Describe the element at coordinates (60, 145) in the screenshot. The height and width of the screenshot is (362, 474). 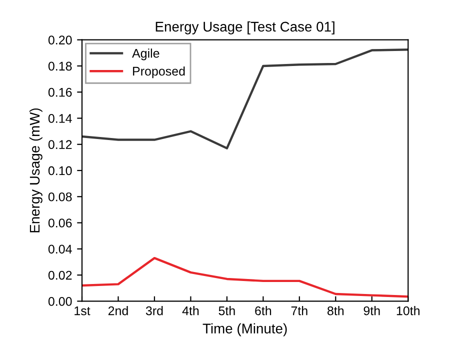
I see `y-tick-label: 0.12` at that location.